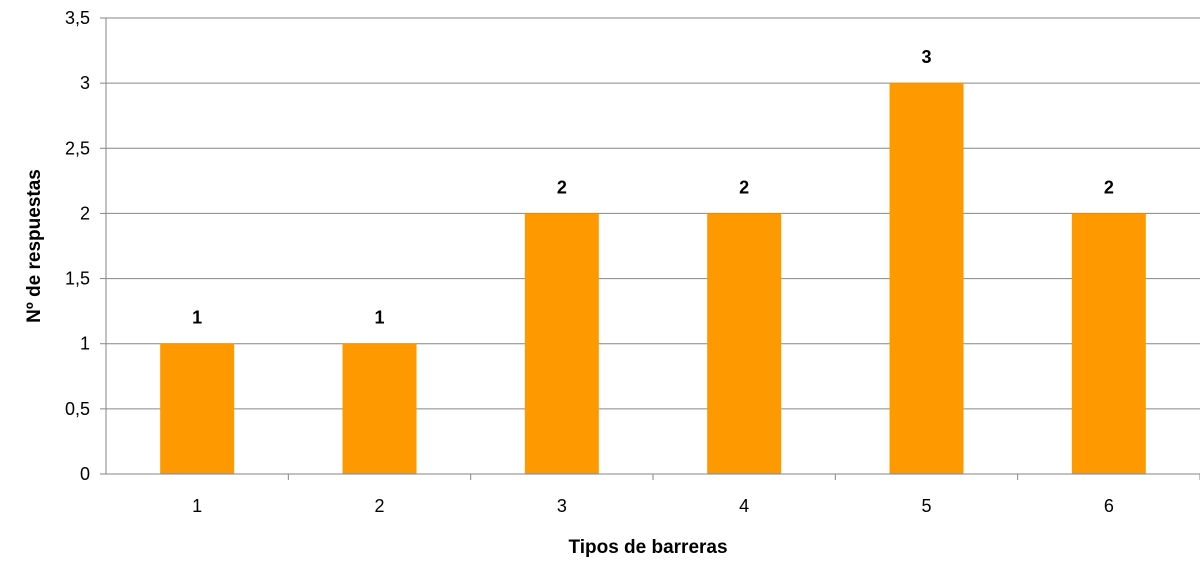 The image size is (1200, 561). Describe the element at coordinates (77, 279) in the screenshot. I see `y-tick-label: 1,5` at that location.